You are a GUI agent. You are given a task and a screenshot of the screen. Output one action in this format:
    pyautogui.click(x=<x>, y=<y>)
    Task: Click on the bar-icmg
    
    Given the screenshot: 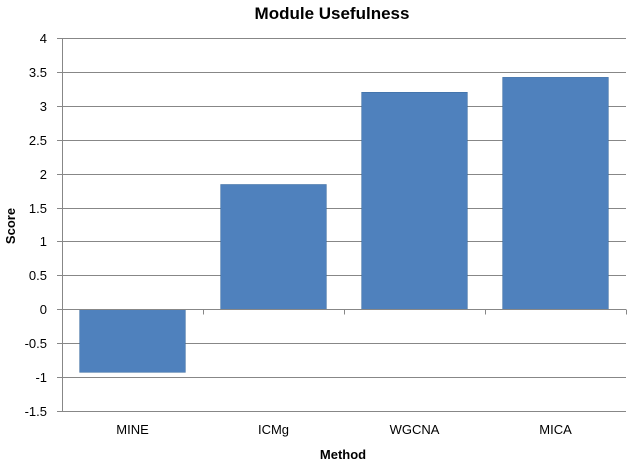 What is the action you would take?
    pyautogui.click(x=273, y=247)
    